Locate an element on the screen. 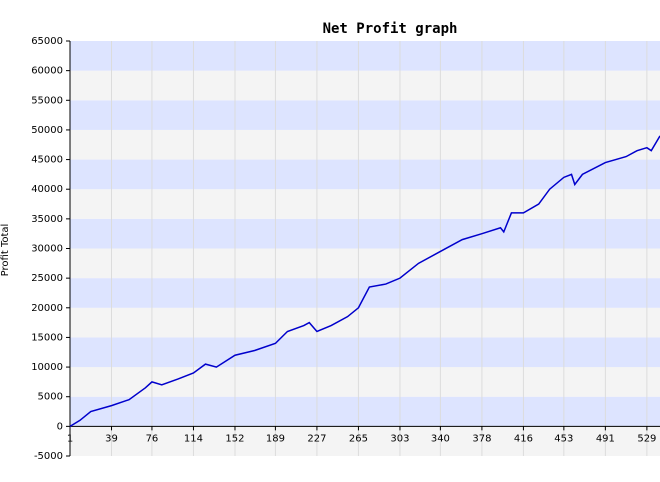 The image size is (660, 482). x-tick-label: 303 is located at coordinates (399, 438).